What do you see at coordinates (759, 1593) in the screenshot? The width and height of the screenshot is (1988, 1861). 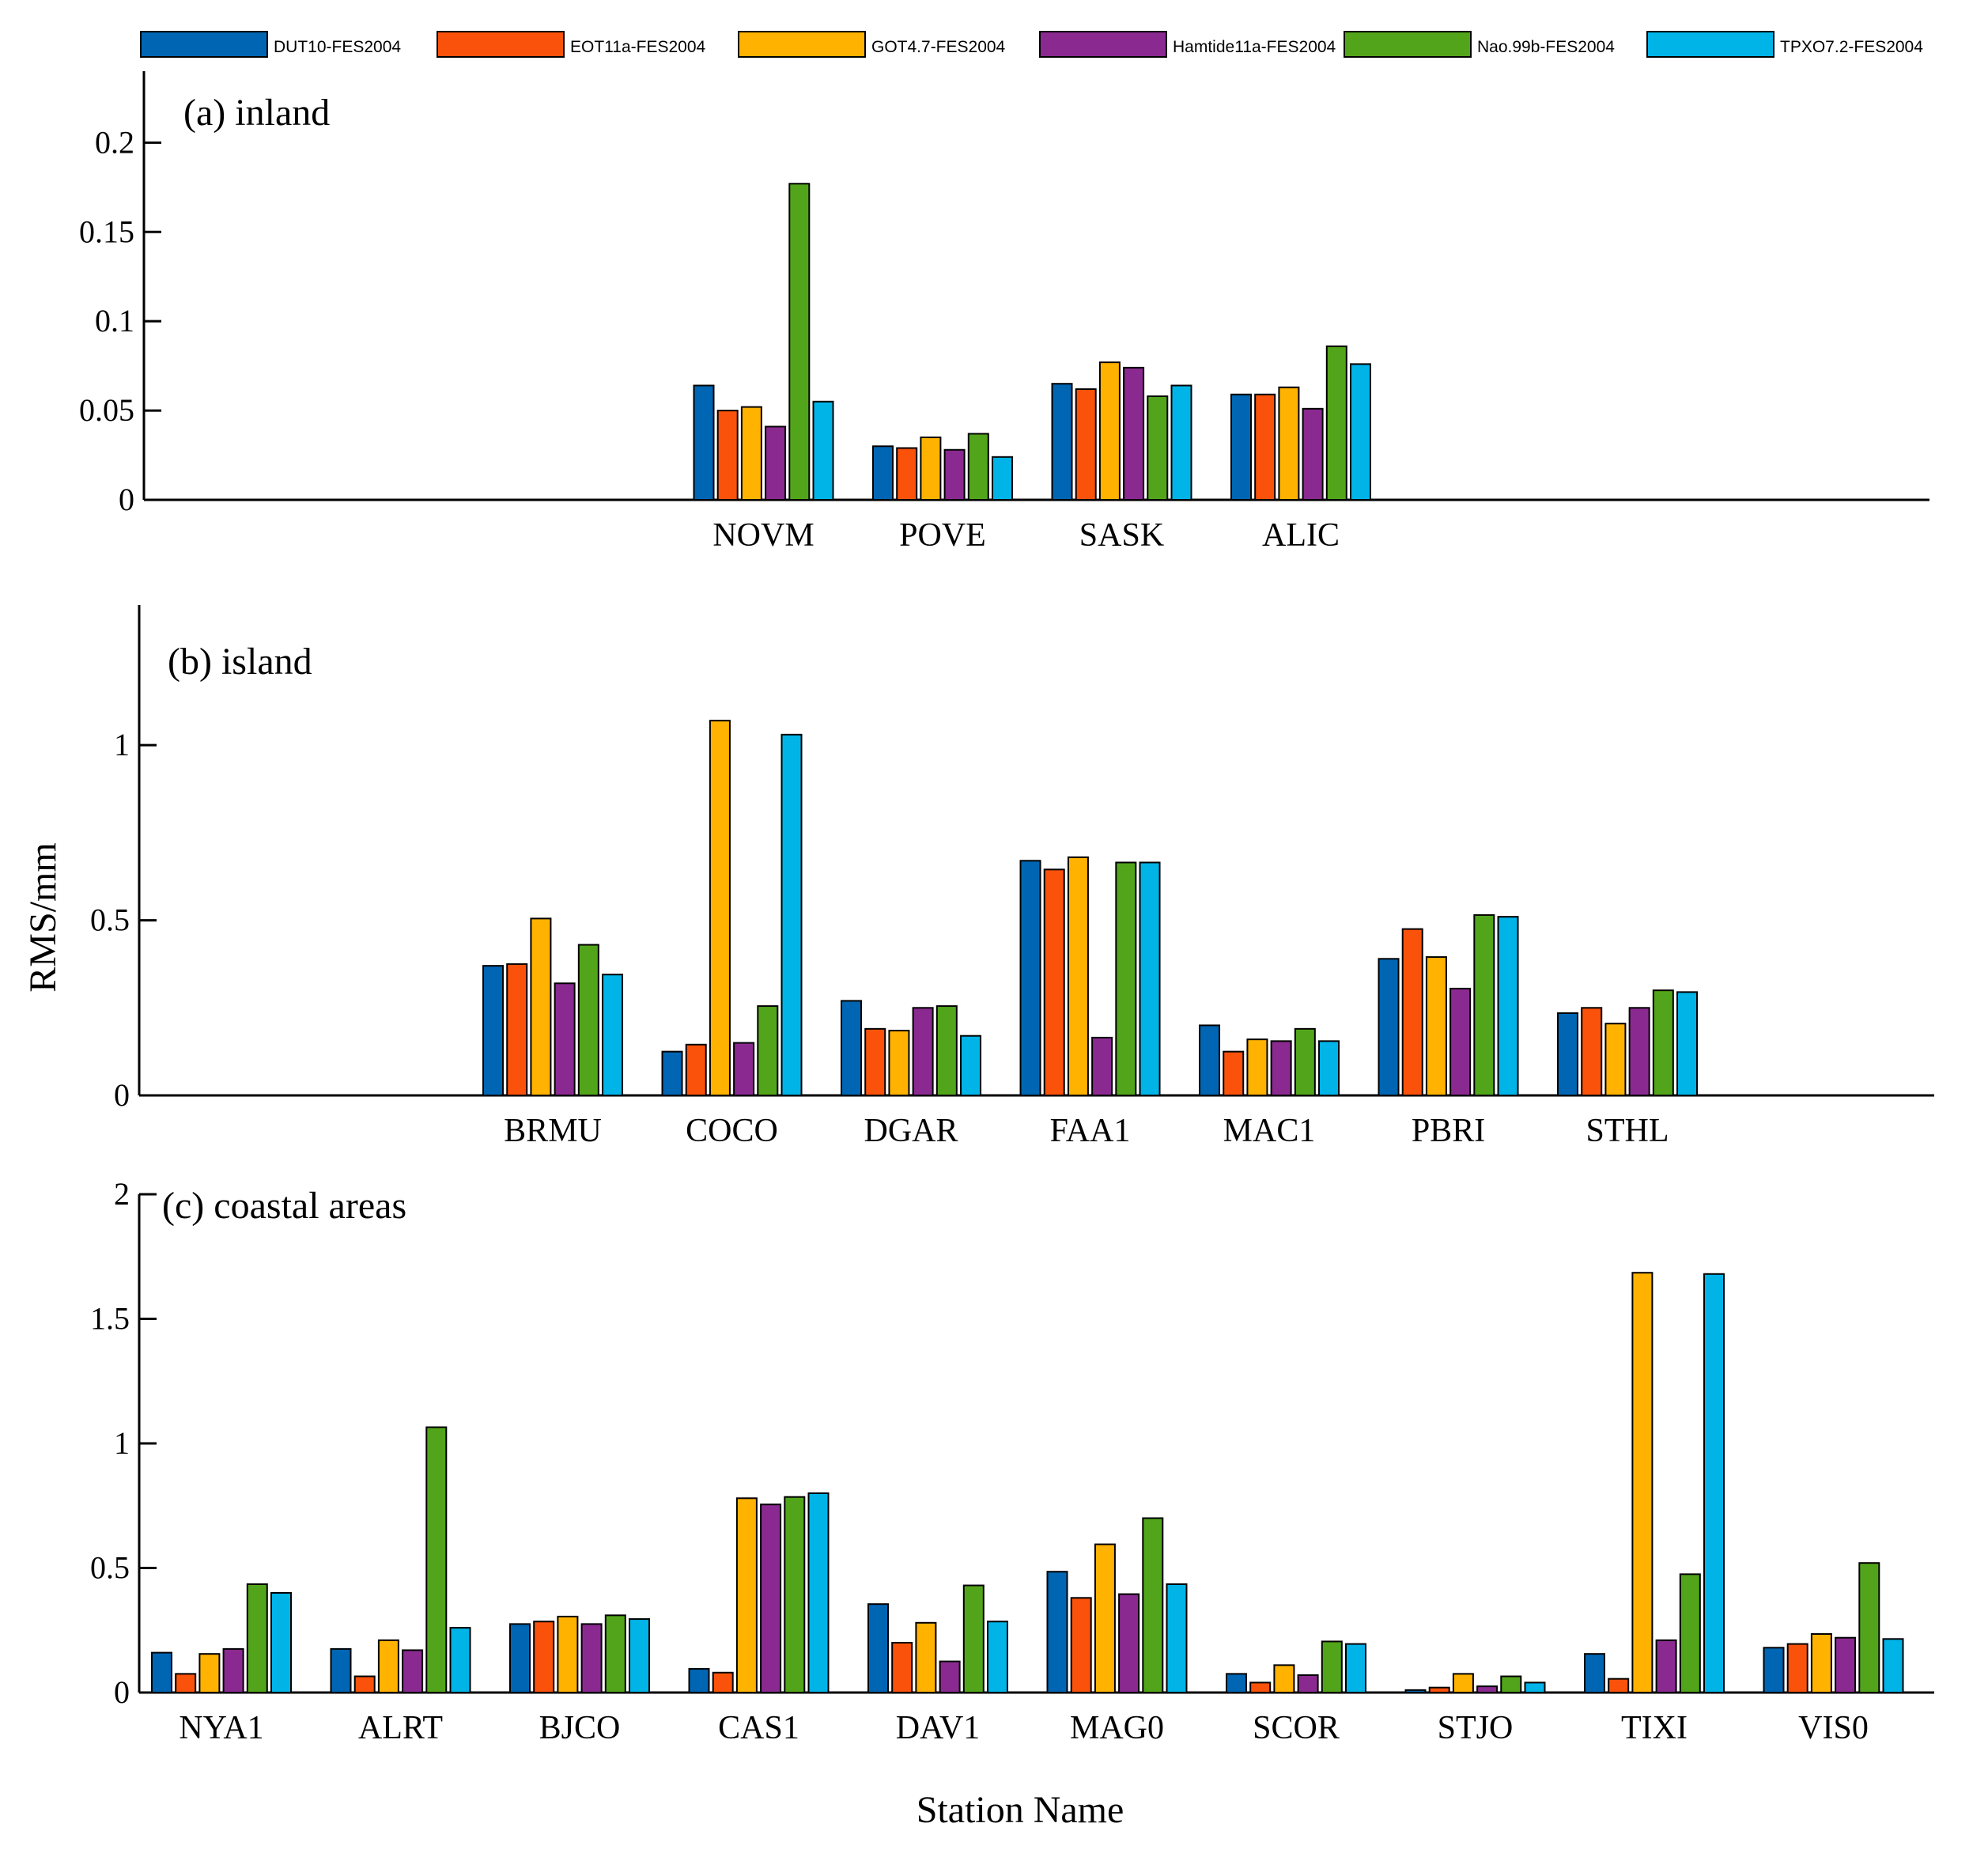 I see `bar-group-CAS1` at bounding box center [759, 1593].